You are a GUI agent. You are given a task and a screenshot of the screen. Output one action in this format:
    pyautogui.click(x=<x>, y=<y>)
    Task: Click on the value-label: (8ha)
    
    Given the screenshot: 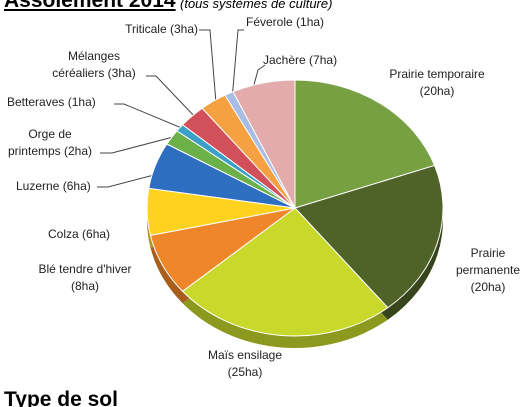 What is the action you would take?
    pyautogui.click(x=84, y=286)
    